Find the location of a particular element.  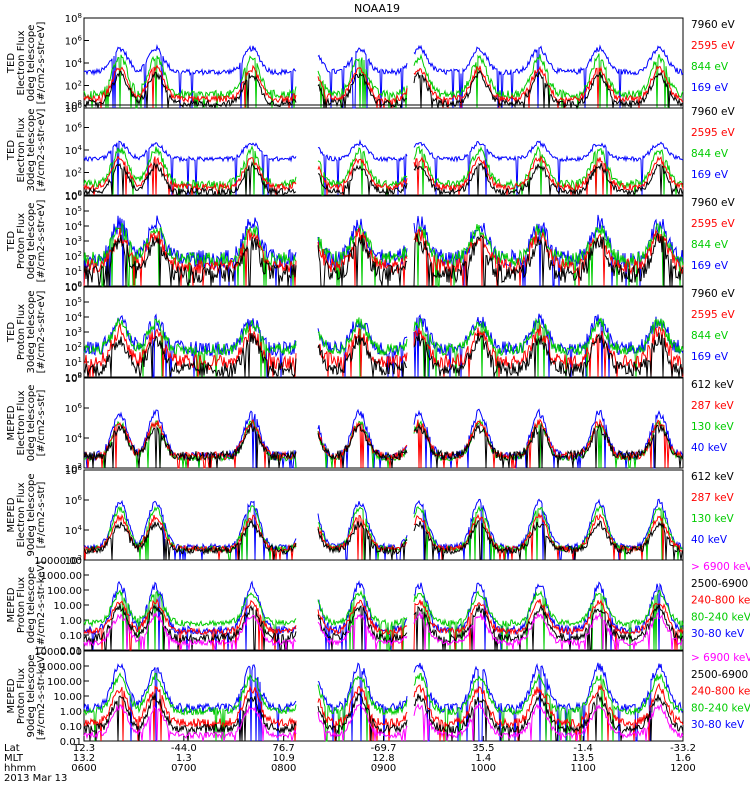

y-axis-label: 90deg telescope is located at coordinates (31, 695).